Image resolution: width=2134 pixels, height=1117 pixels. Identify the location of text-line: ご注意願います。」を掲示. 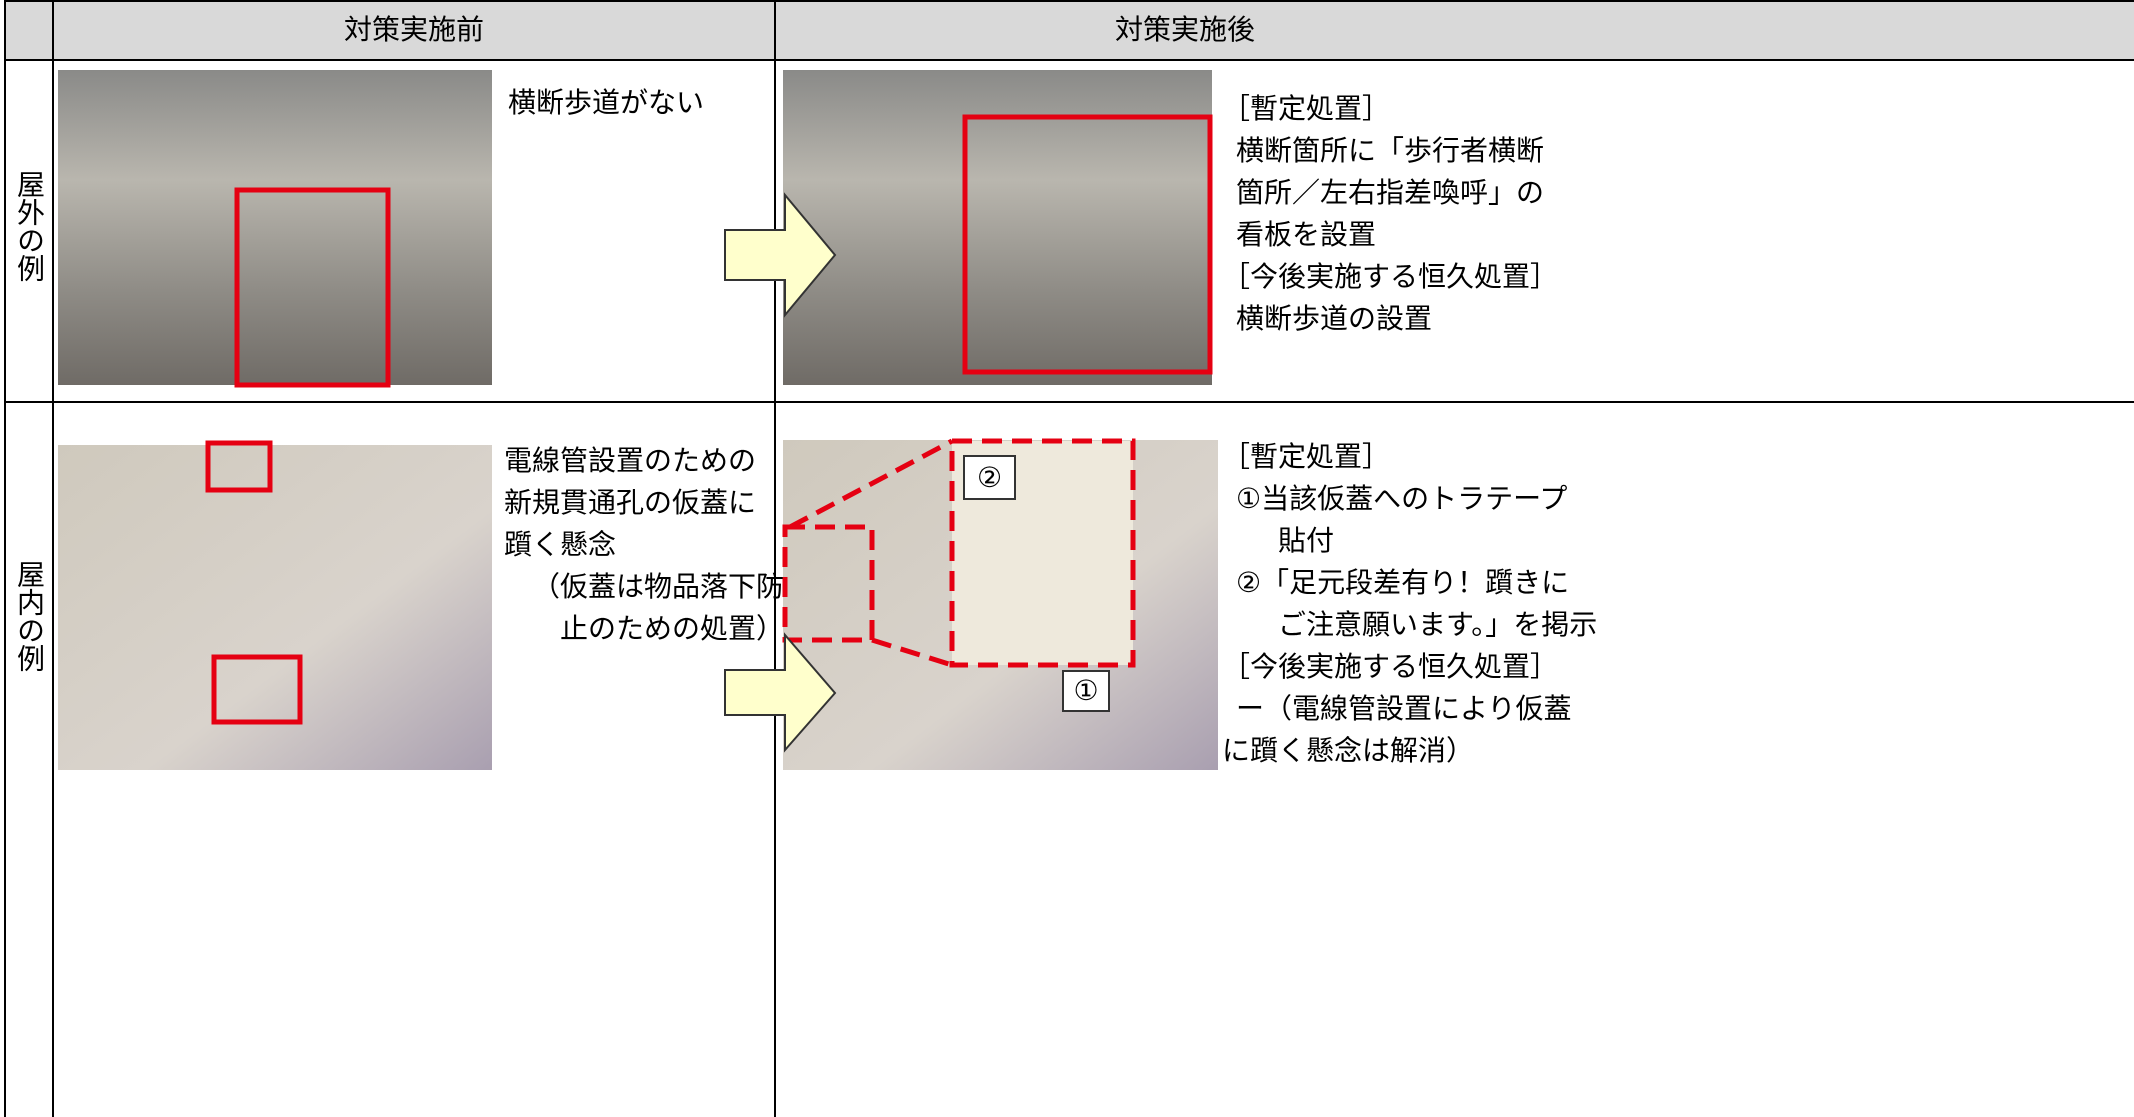
(1438, 624).